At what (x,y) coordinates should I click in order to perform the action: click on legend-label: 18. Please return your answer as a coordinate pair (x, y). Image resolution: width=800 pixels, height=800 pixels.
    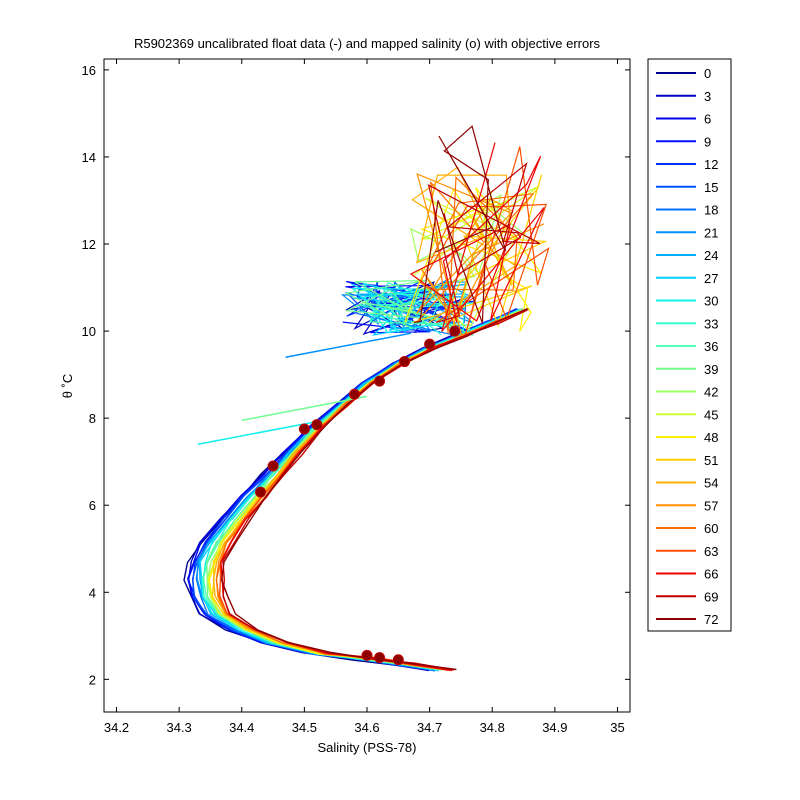
    Looking at the image, I should click on (711, 210).